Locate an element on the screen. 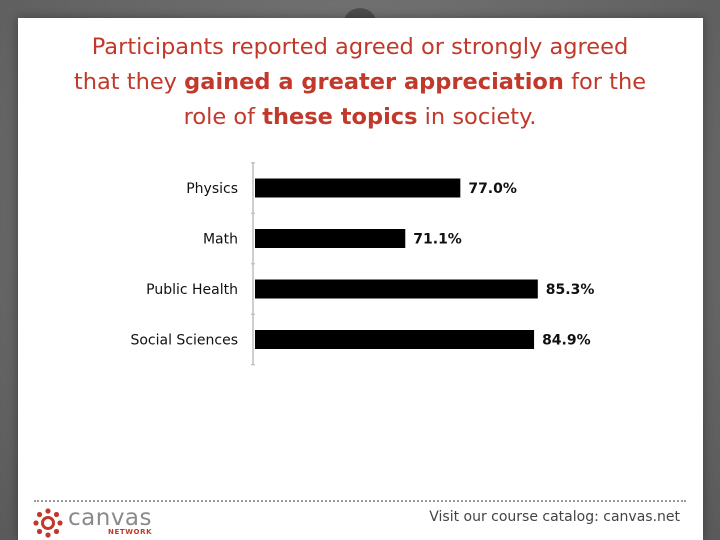 The height and width of the screenshot is (540, 720). canvas-logo-subtext: NETWORK is located at coordinates (130, 532).